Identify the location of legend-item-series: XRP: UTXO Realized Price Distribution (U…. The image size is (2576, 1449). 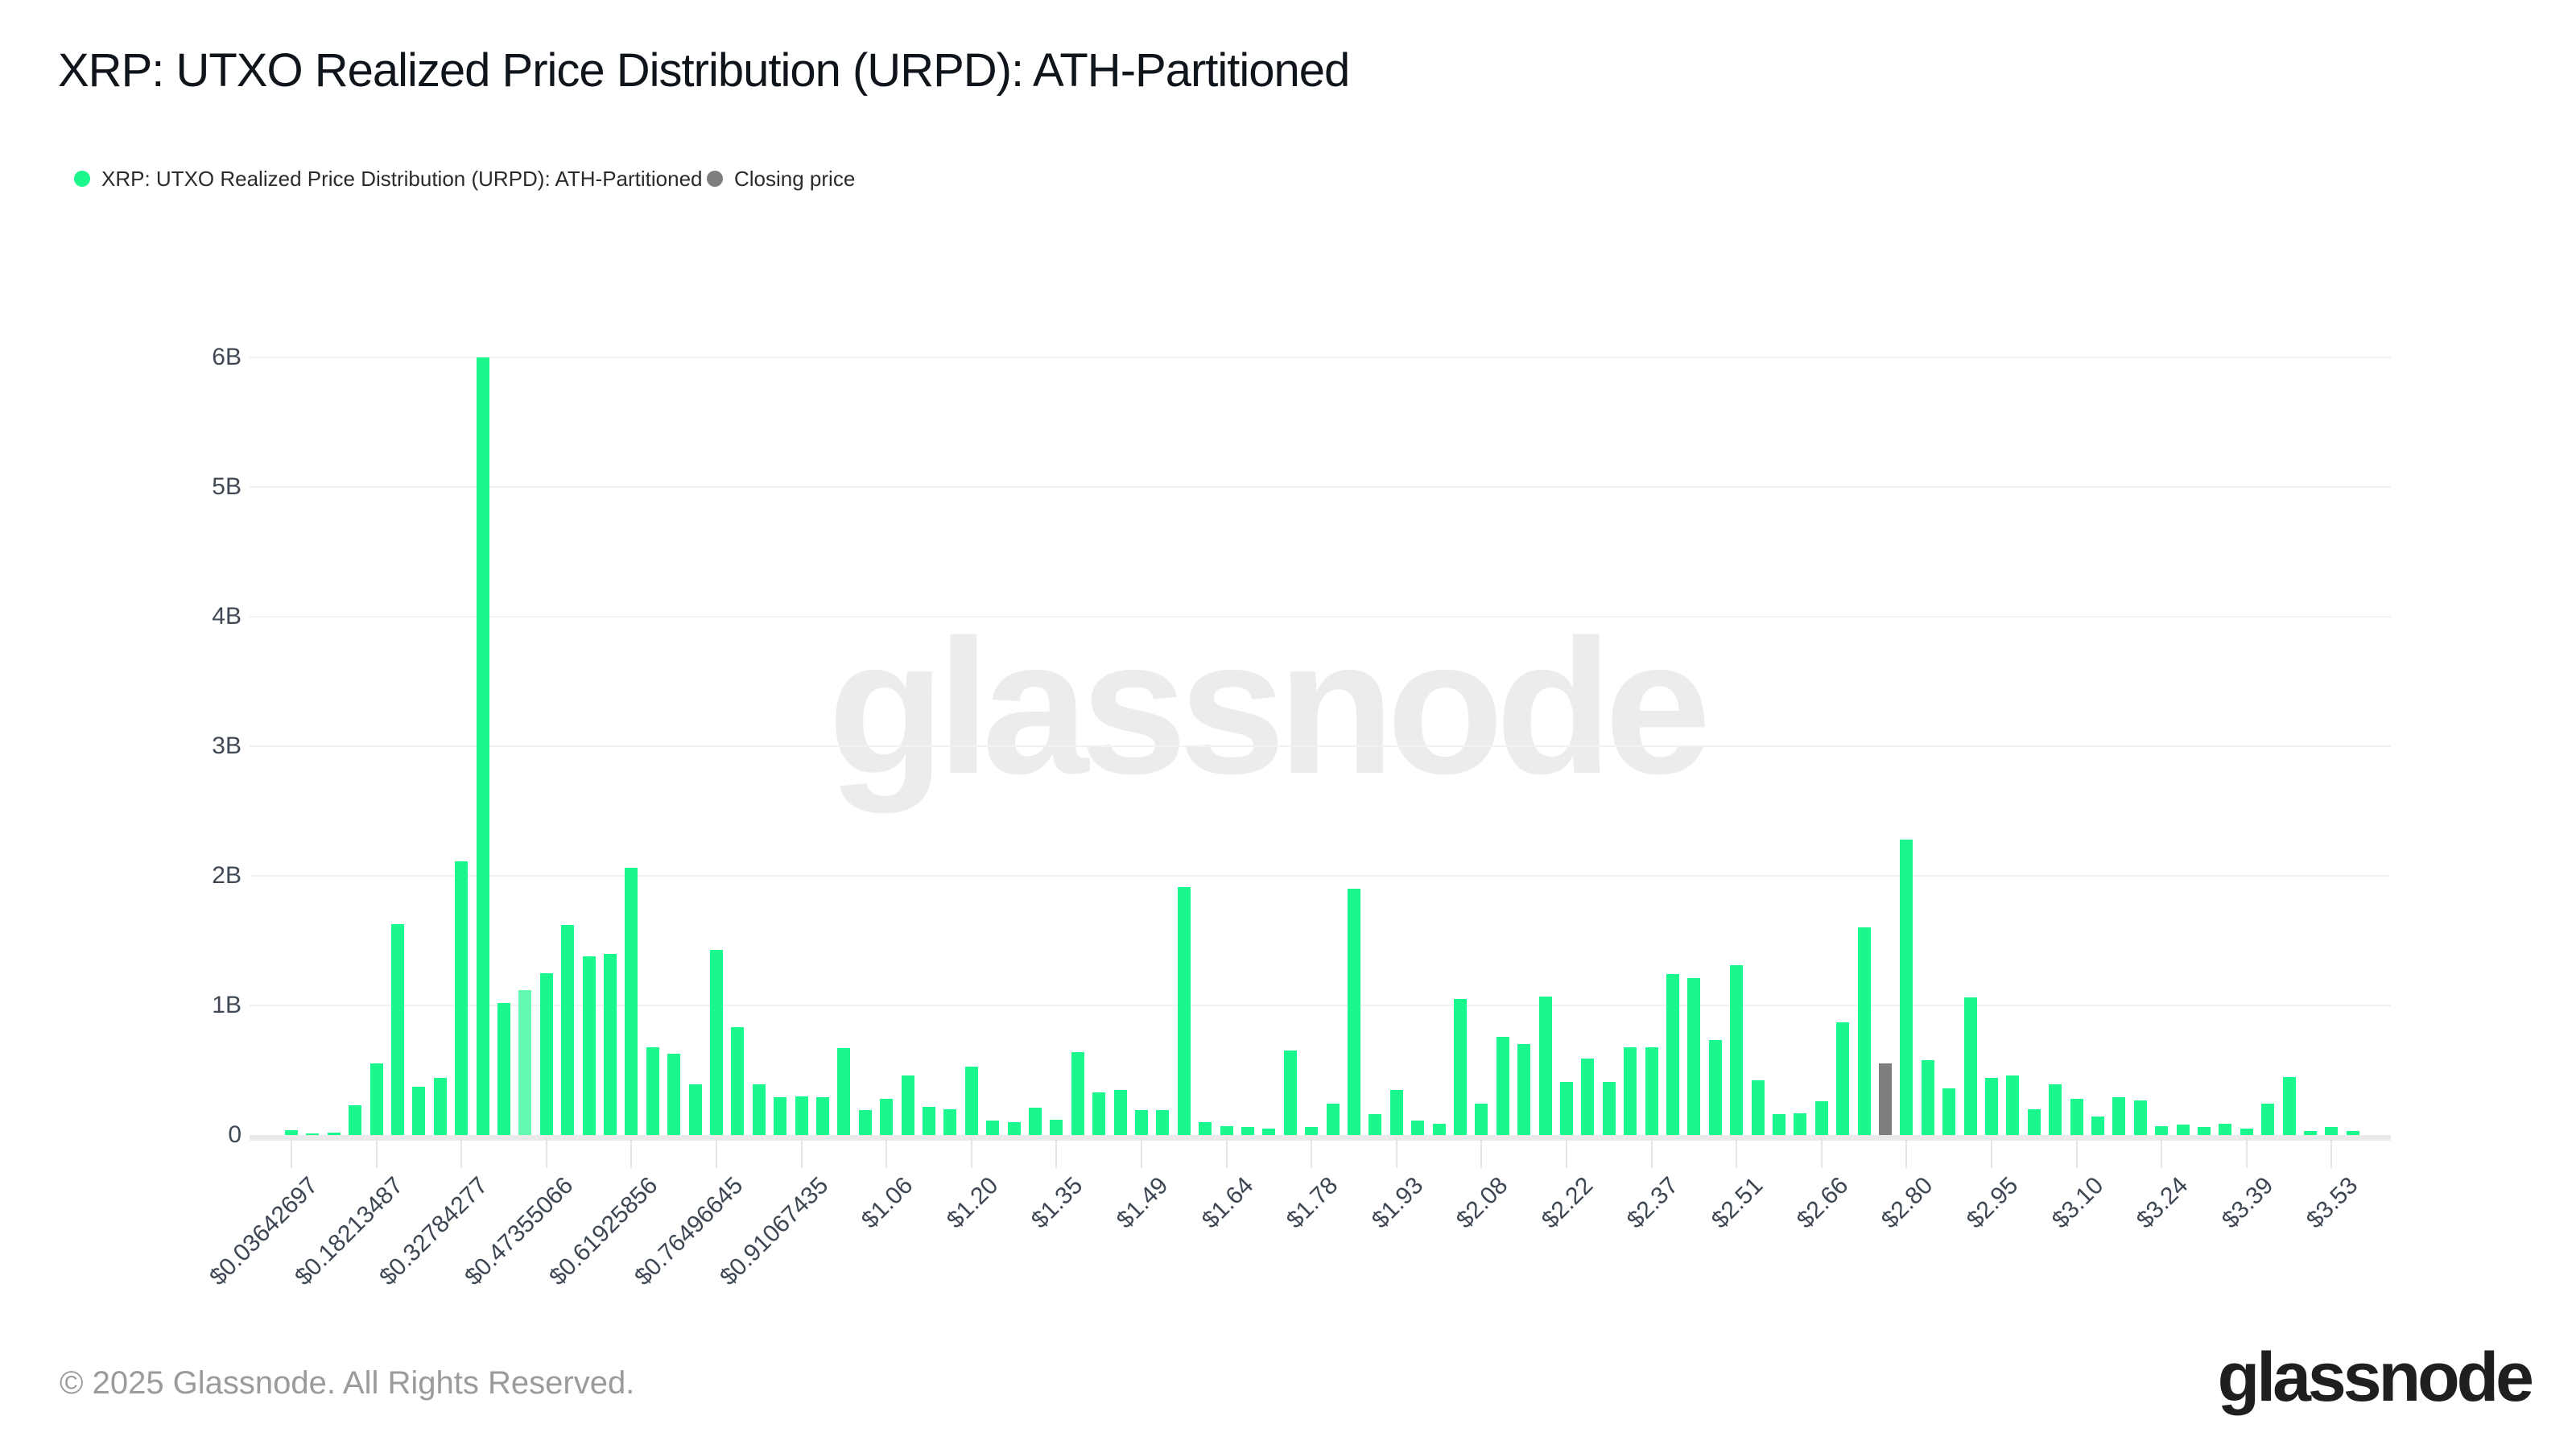
(388, 179).